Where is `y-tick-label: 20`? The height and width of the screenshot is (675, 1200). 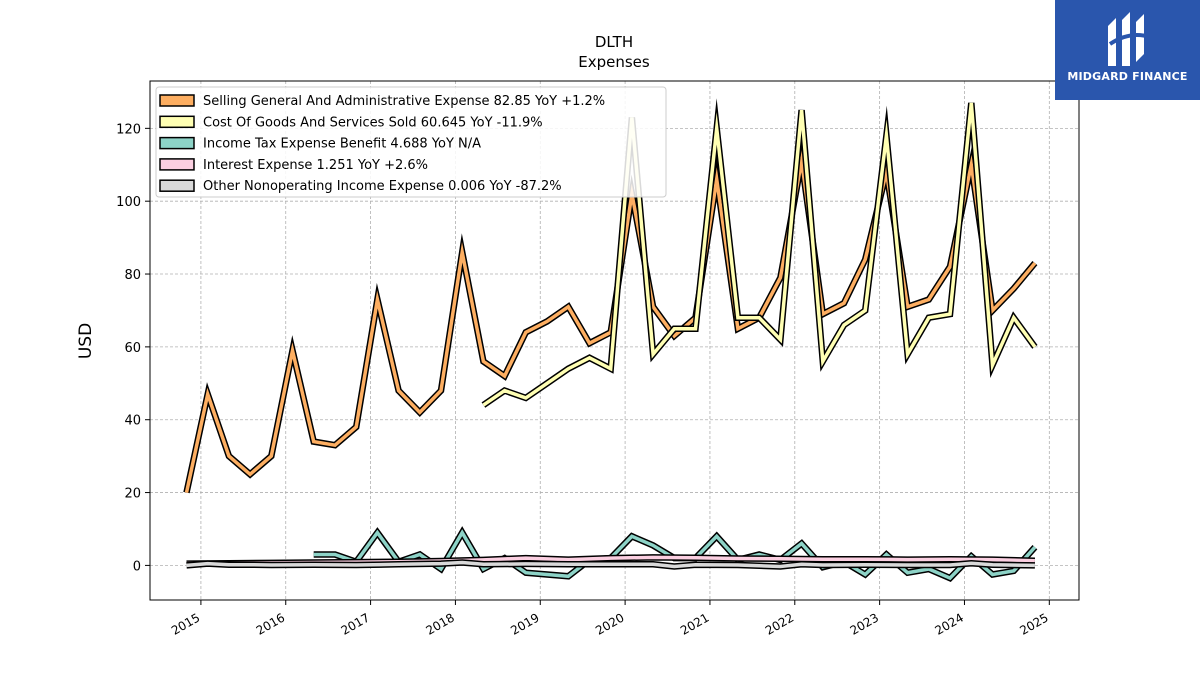 y-tick-label: 20 is located at coordinates (132, 494).